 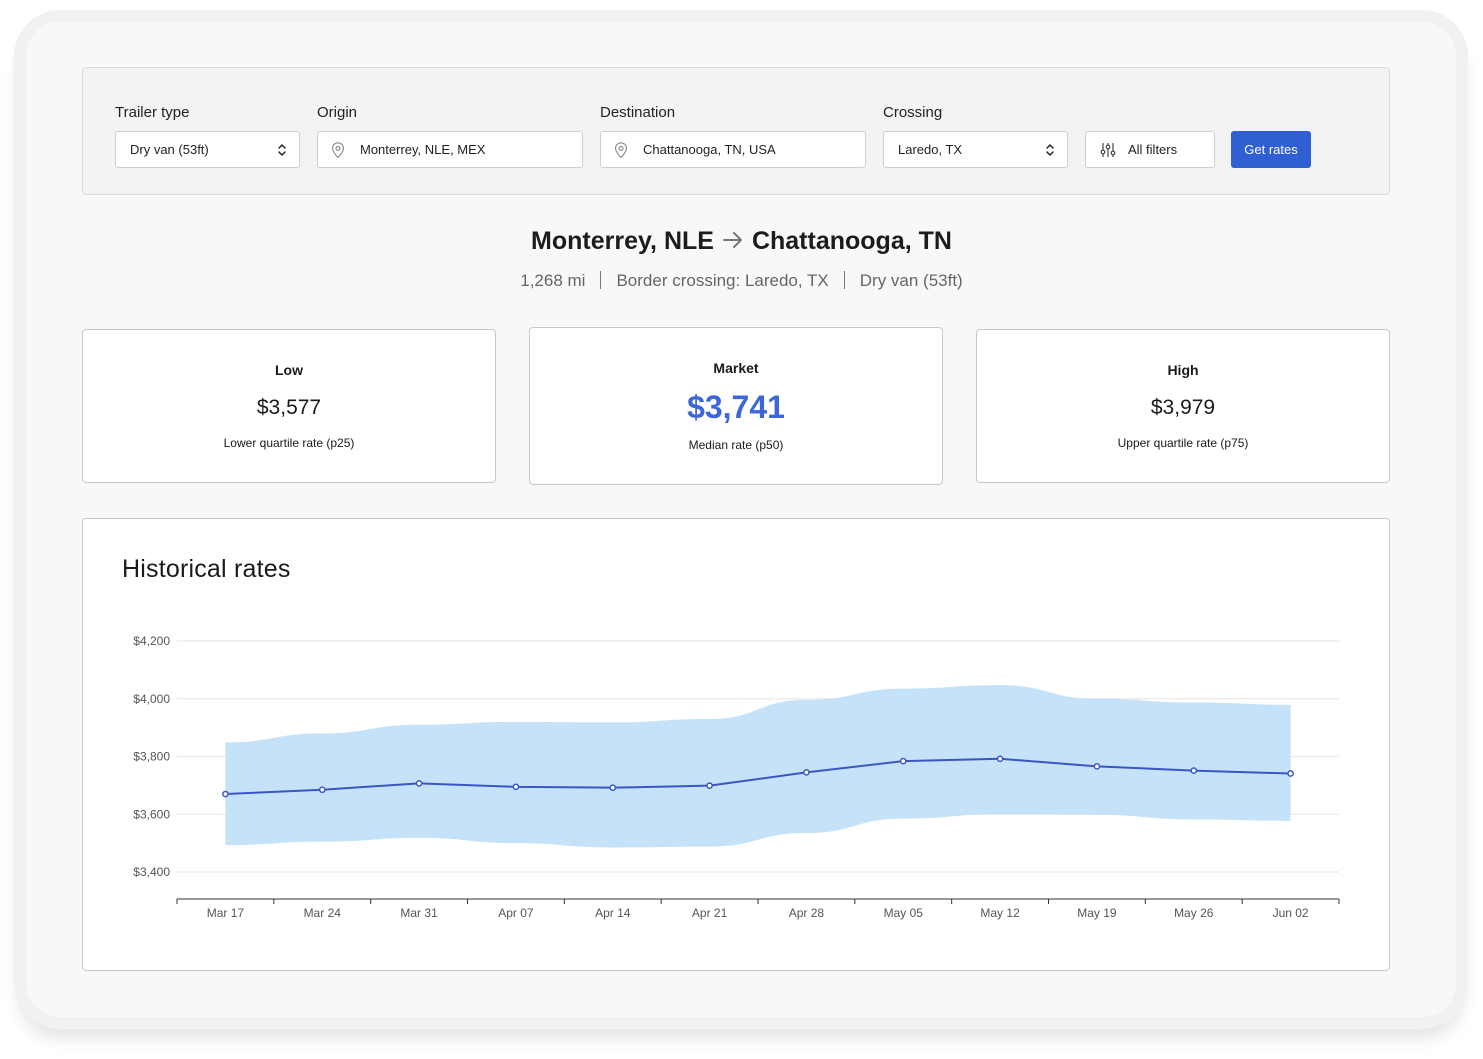 I want to click on x-tick-label: Mar 24, so click(x=323, y=913).